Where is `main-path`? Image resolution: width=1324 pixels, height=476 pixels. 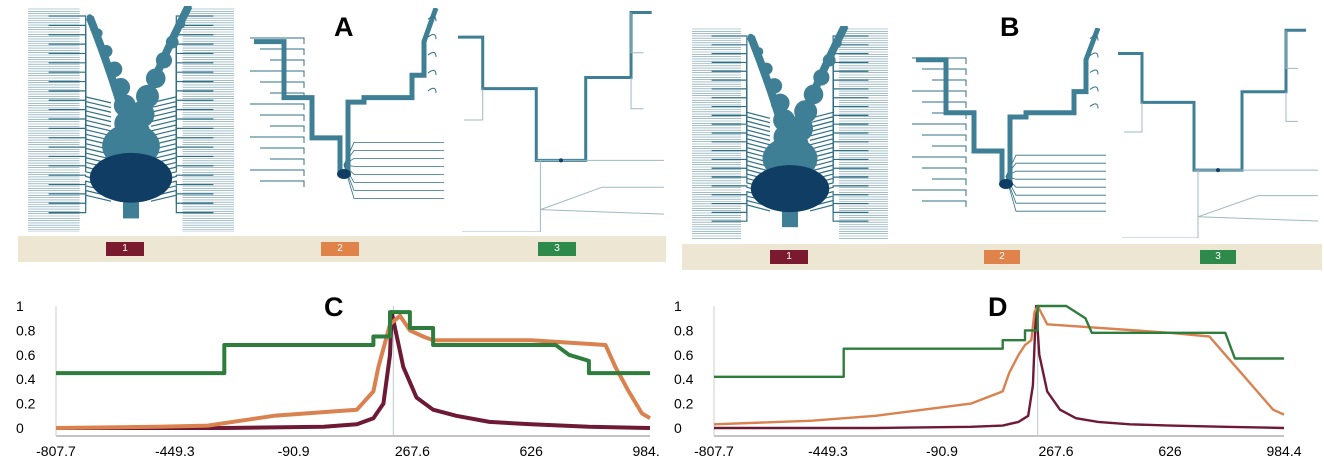
main-path is located at coordinates (555, 86).